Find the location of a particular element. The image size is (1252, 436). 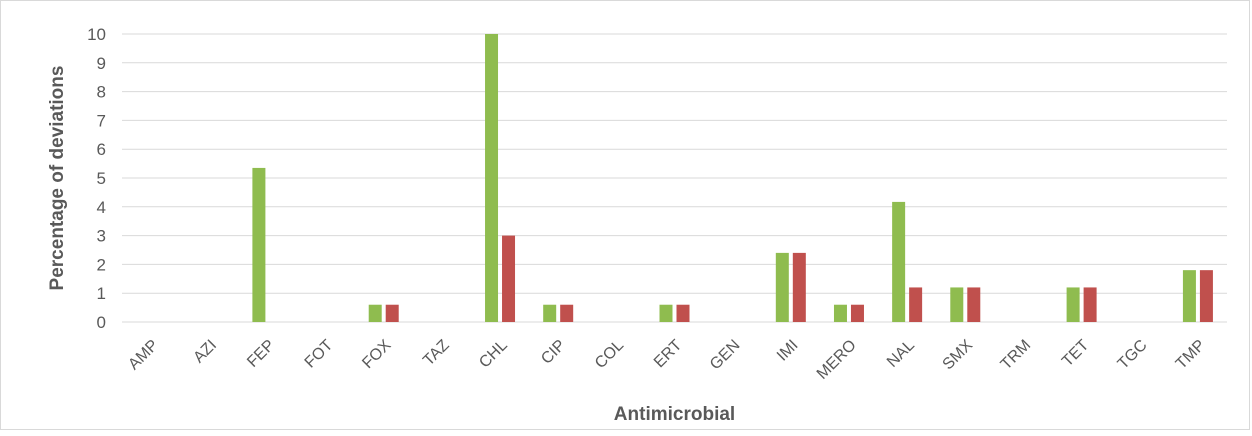

x-tick-label: TMP is located at coordinates (1191, 355).